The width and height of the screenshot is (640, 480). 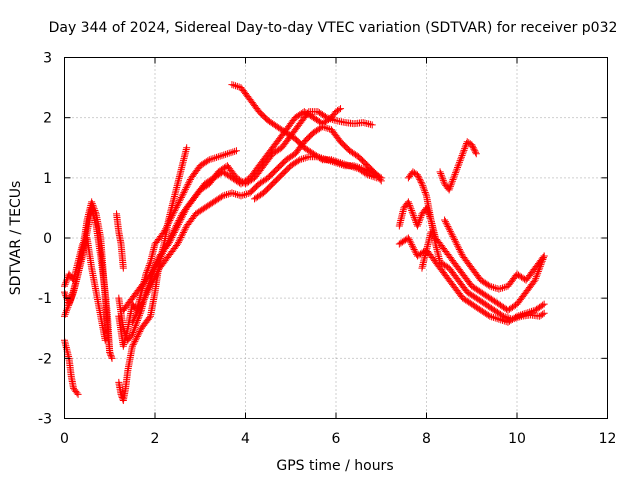 I want to click on y-tick-label: 3, so click(x=47, y=59).